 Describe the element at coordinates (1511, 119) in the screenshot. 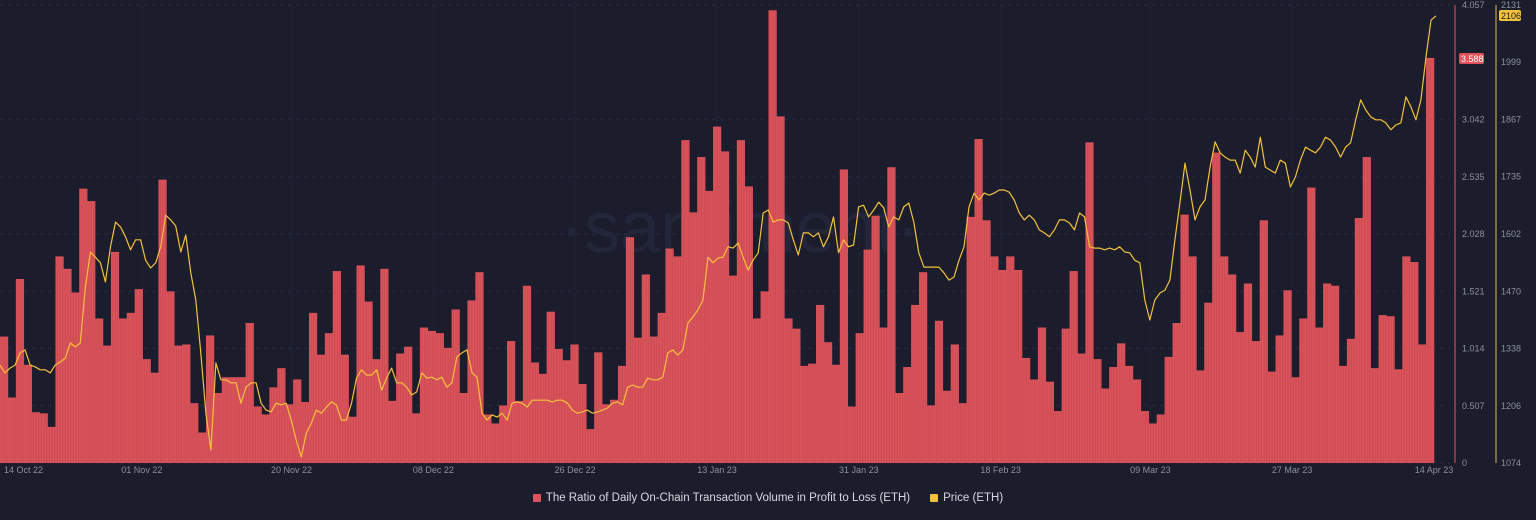

I see `price-tick-label: 1867` at that location.